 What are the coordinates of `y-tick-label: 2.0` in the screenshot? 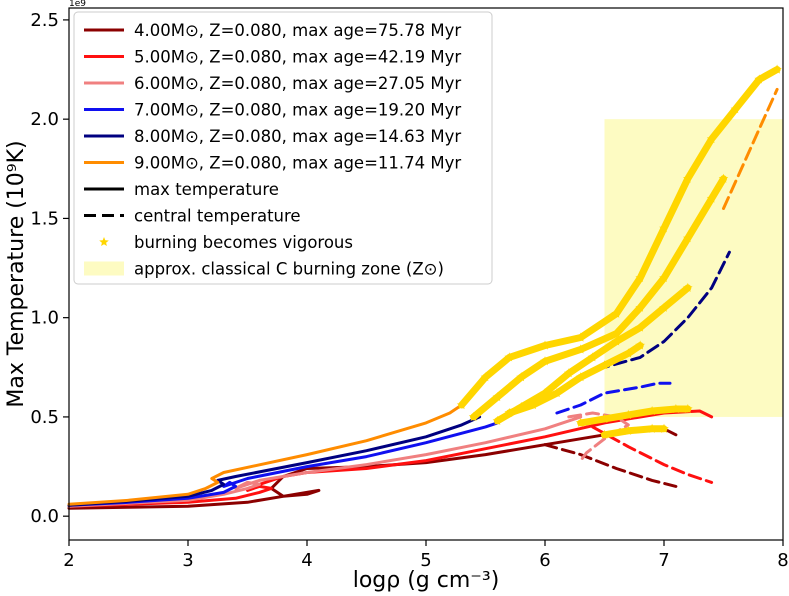 It's located at (44, 119).